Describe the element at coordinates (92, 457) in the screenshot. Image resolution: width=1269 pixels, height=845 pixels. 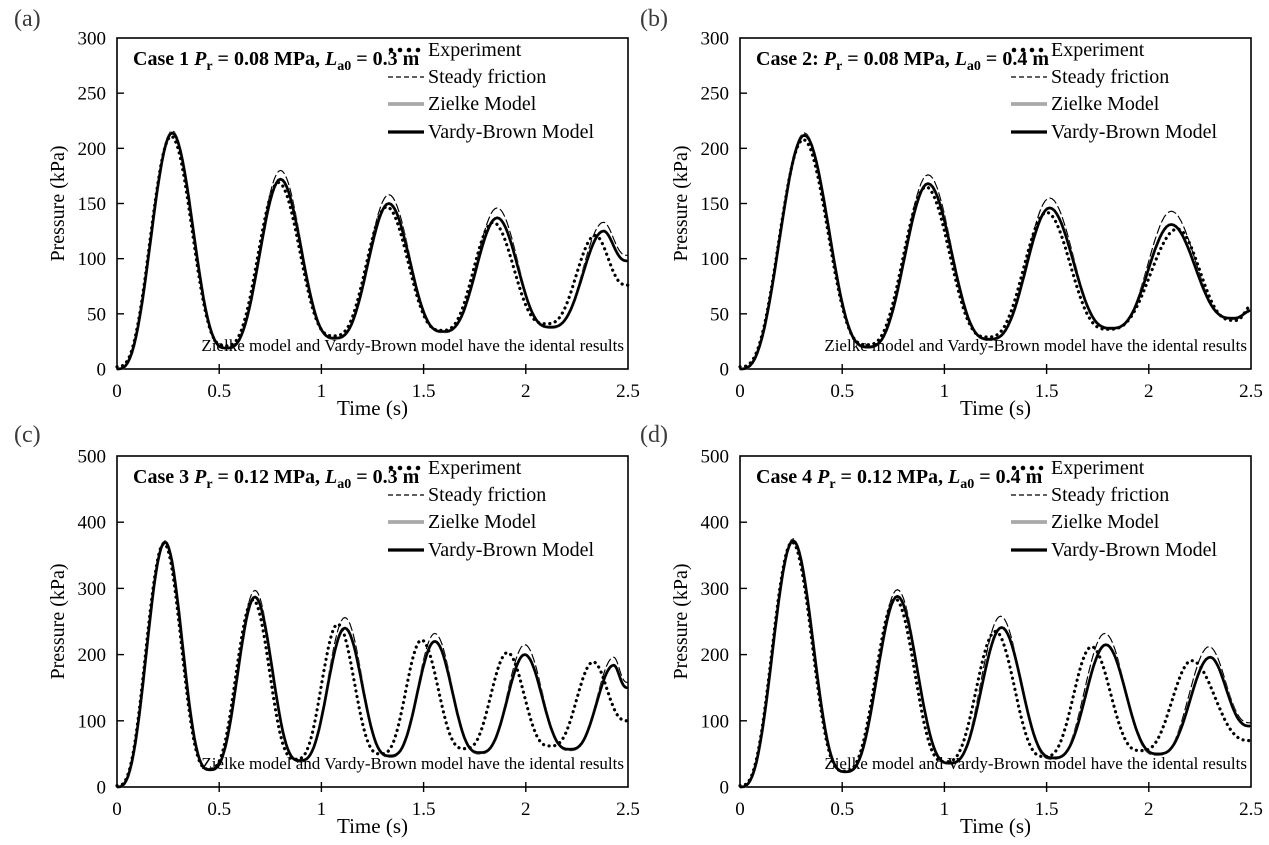
I see `y-tick-label: 500` at that location.